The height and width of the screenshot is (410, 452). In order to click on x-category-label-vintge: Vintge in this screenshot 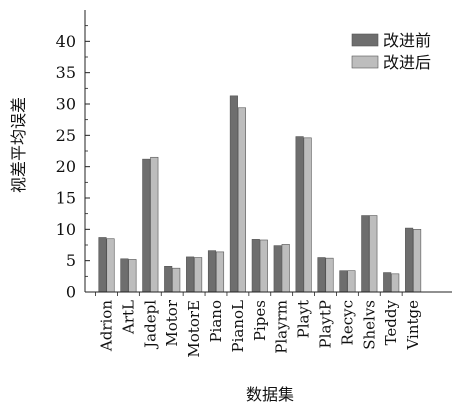, I will do `click(413, 325)`.